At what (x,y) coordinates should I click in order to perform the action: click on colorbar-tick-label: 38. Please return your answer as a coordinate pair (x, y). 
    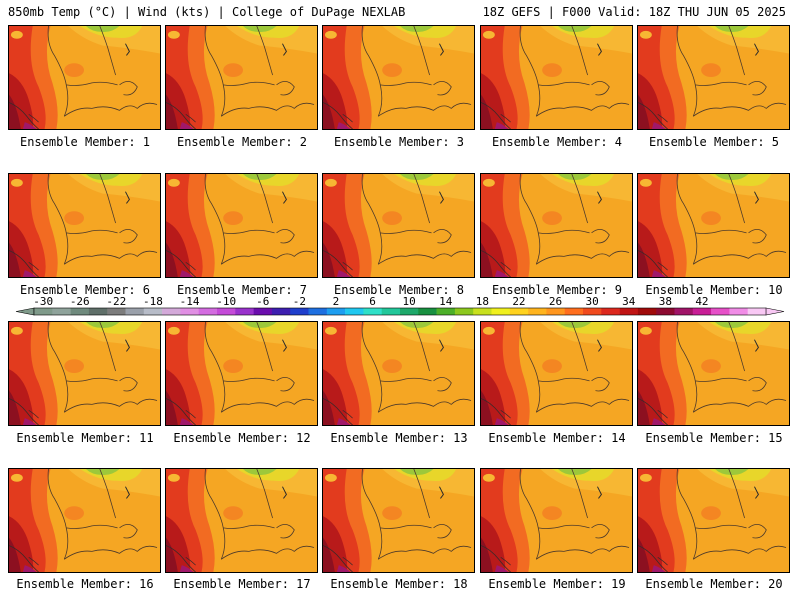
    Looking at the image, I should click on (665, 302).